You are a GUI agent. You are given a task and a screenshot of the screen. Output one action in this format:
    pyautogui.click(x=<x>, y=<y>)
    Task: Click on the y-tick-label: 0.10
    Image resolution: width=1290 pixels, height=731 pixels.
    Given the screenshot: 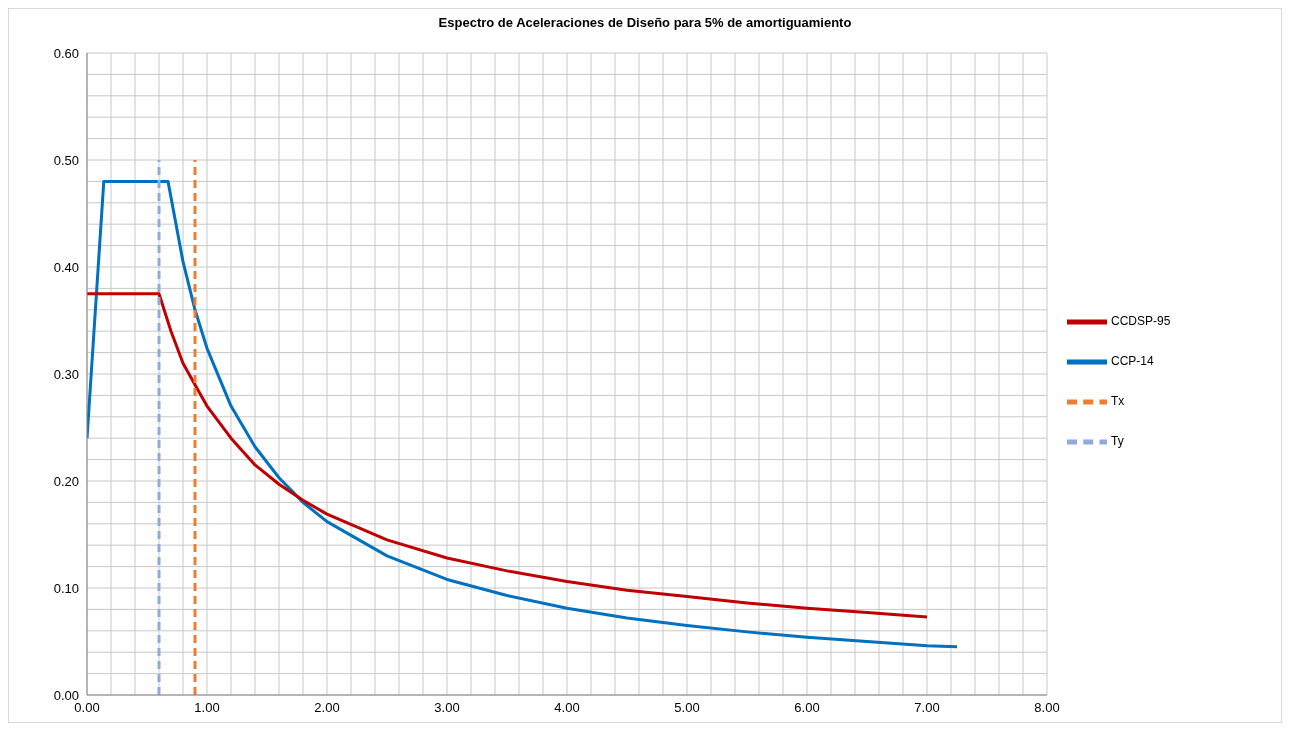 What is the action you would take?
    pyautogui.click(x=66, y=588)
    